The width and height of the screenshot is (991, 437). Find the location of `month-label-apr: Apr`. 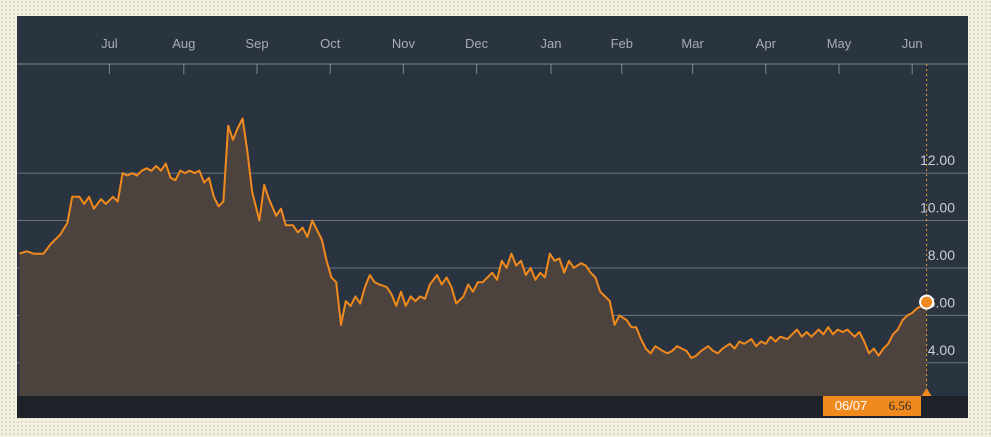

month-label-apr: Apr is located at coordinates (766, 43).